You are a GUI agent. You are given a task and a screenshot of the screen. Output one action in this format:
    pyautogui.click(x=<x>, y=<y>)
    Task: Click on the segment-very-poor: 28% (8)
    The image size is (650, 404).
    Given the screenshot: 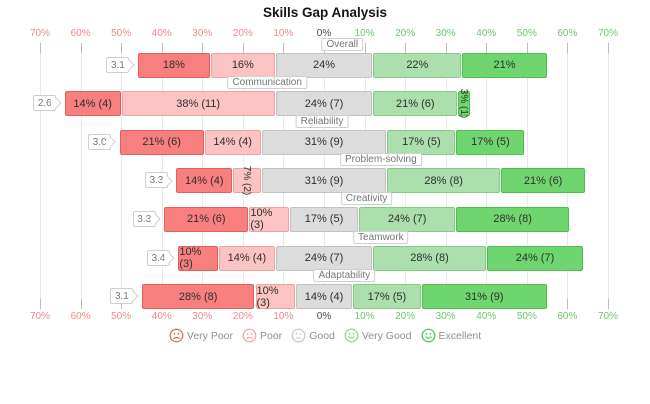 What is the action you would take?
    pyautogui.click(x=198, y=297)
    